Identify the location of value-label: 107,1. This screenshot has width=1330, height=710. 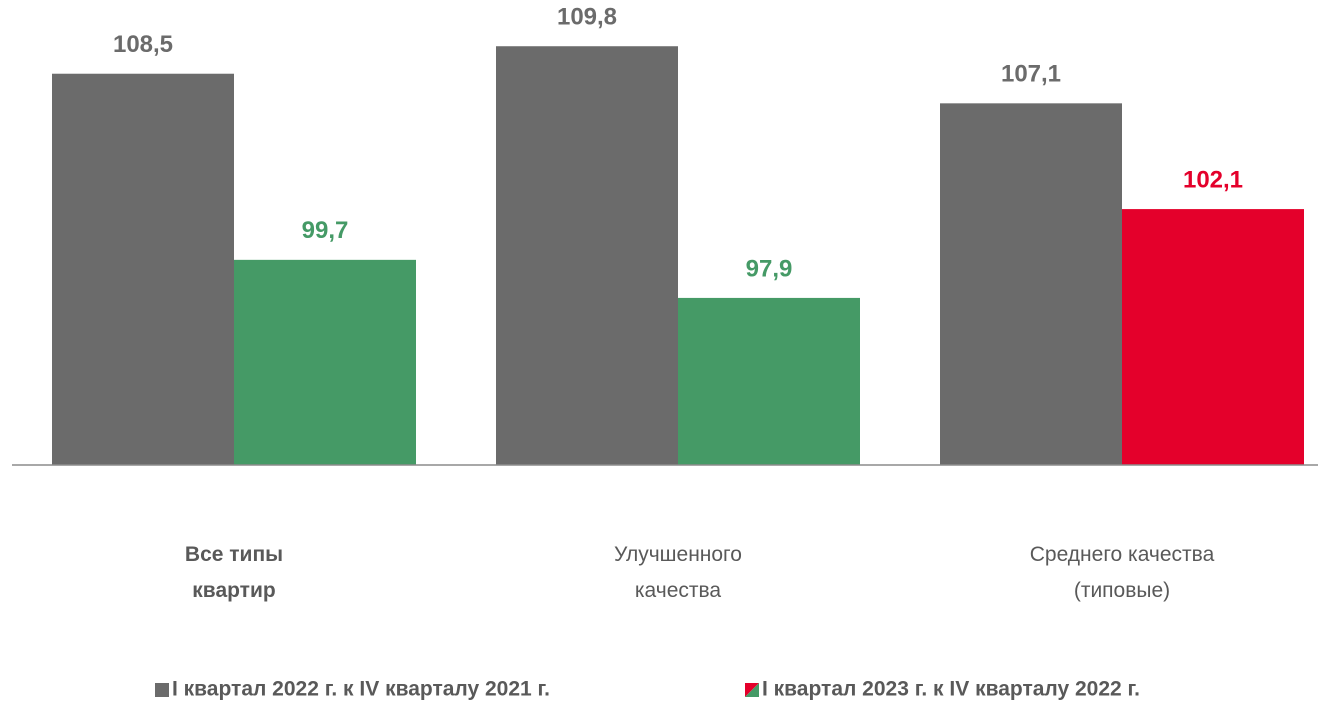
(1031, 74).